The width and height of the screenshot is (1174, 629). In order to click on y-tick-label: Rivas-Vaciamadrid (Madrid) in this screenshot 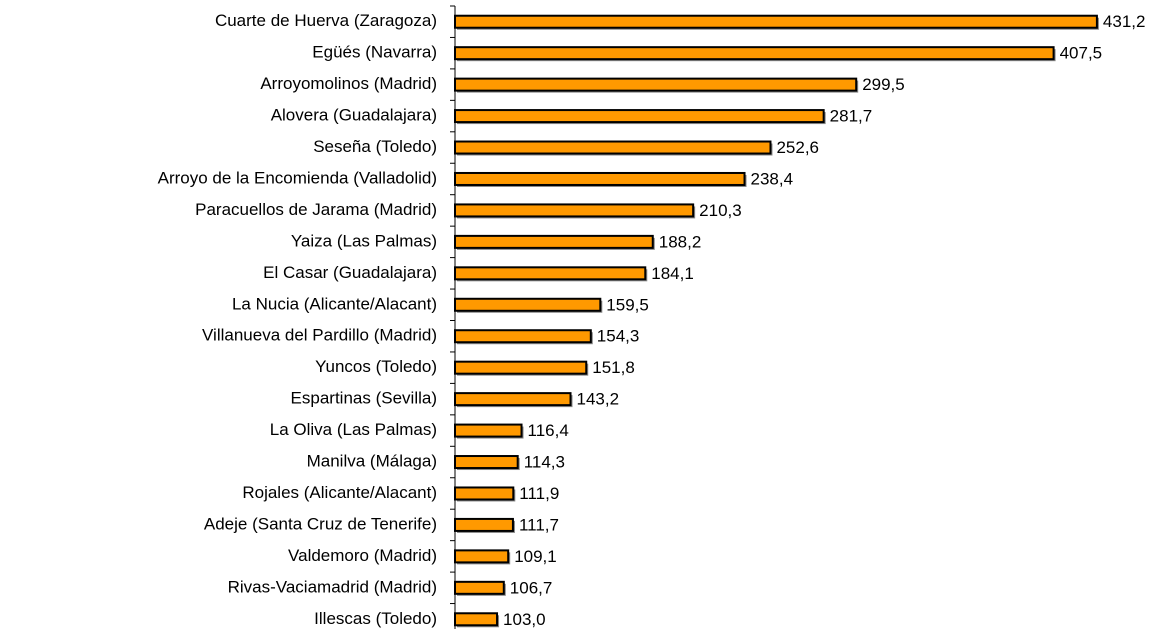, I will do `click(332, 586)`.